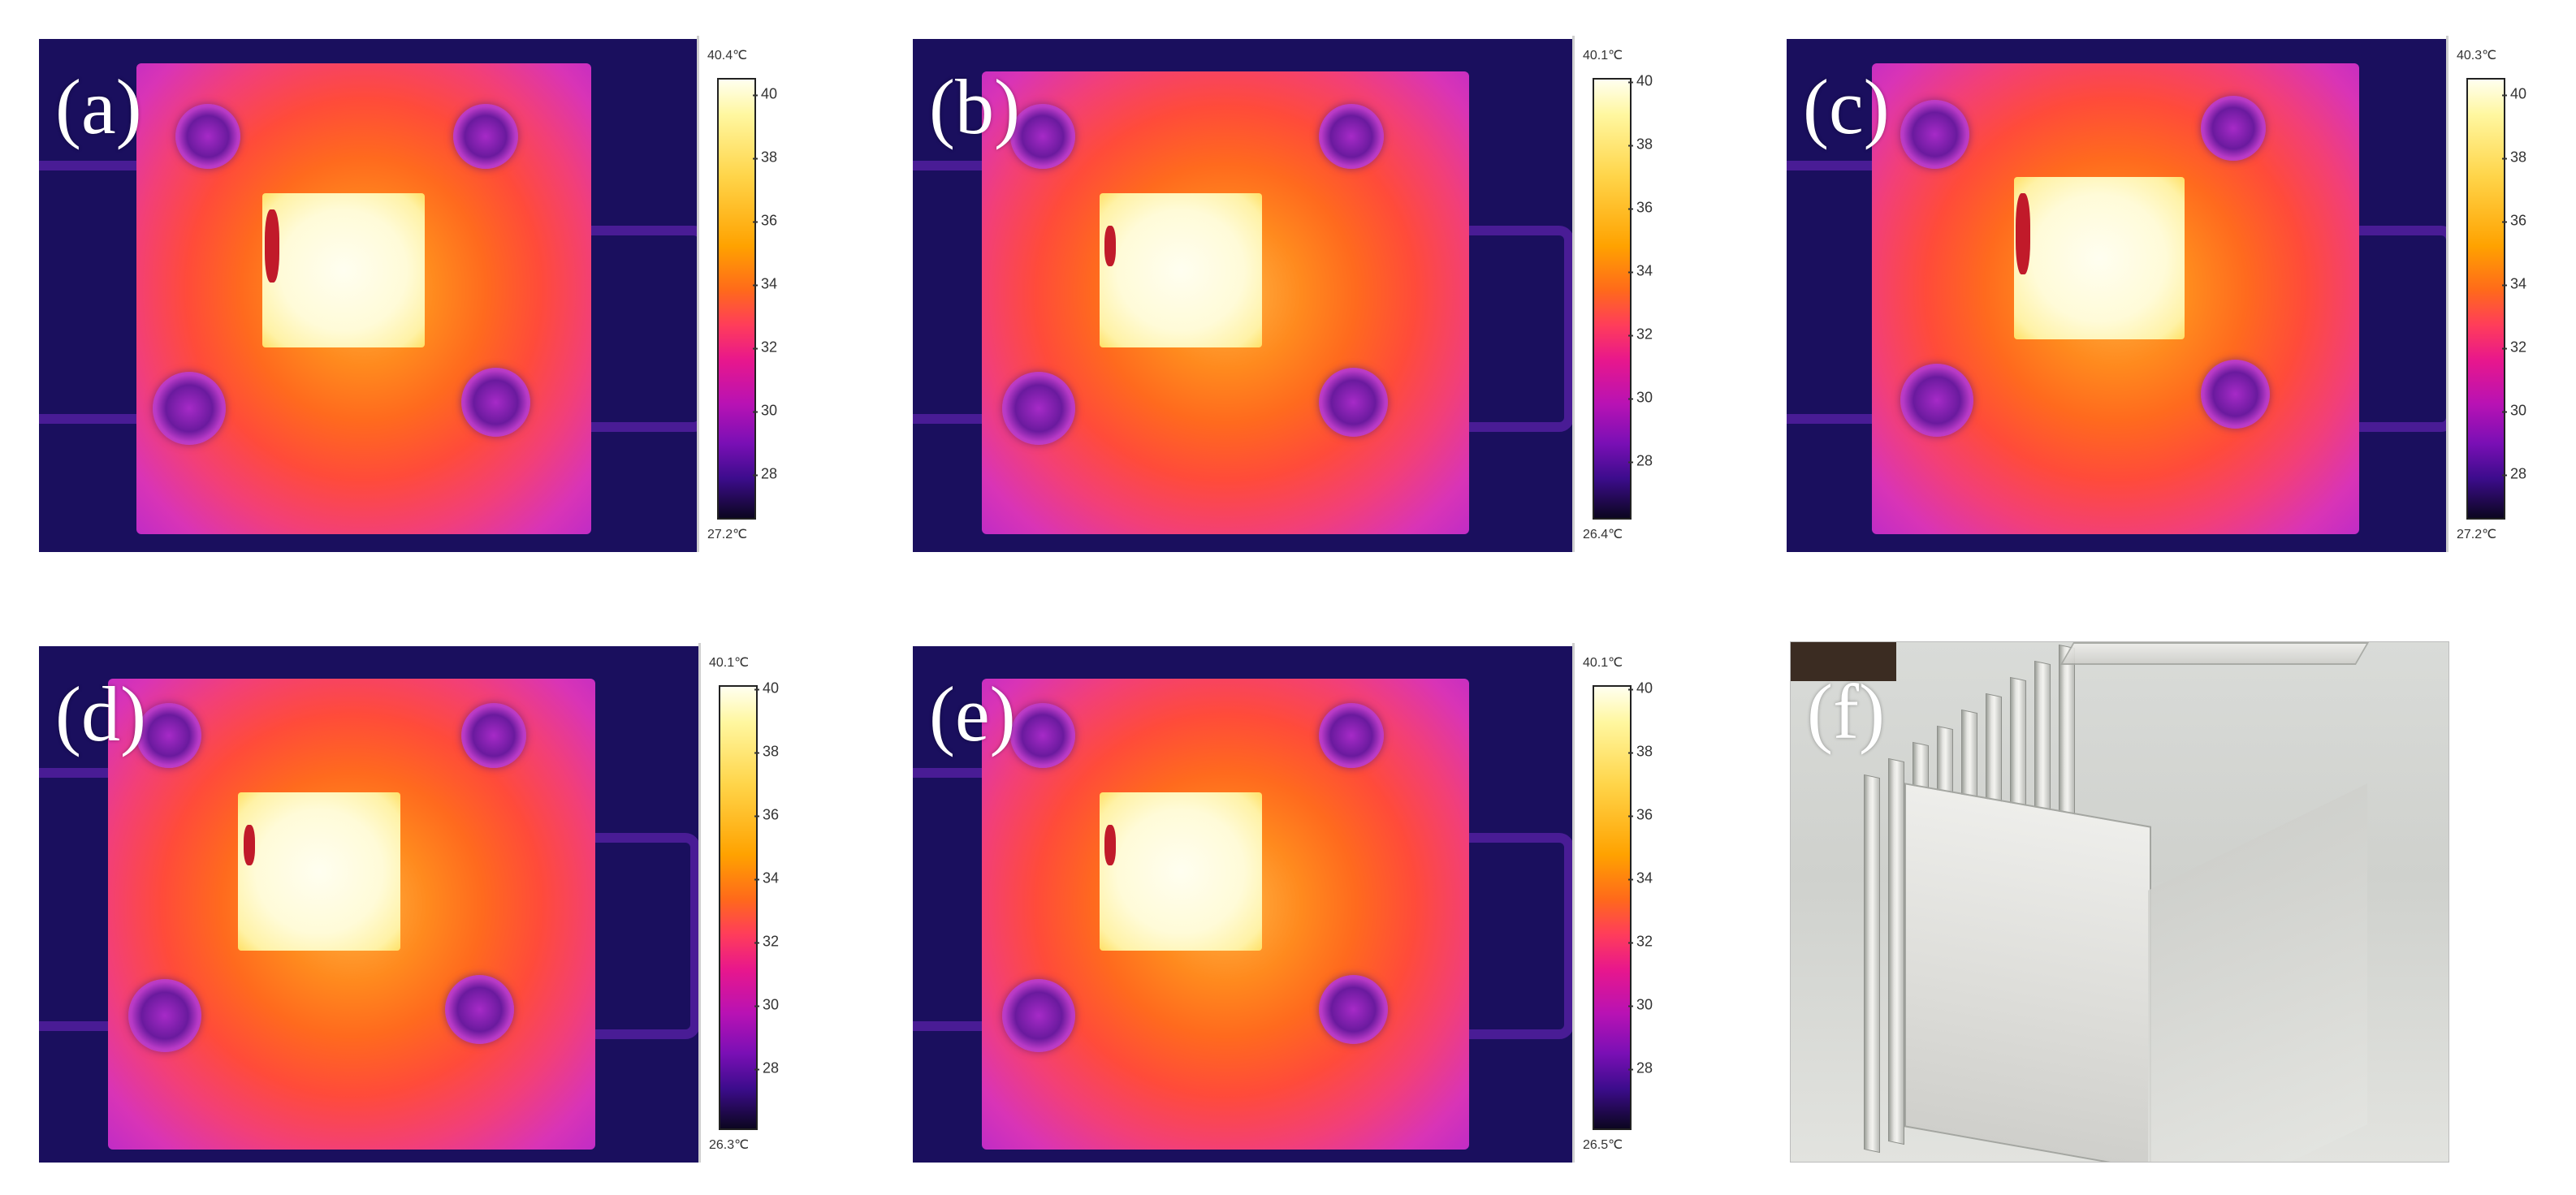  Describe the element at coordinates (1603, 1145) in the screenshot. I see `colorbar-min: 26.5℃` at that location.